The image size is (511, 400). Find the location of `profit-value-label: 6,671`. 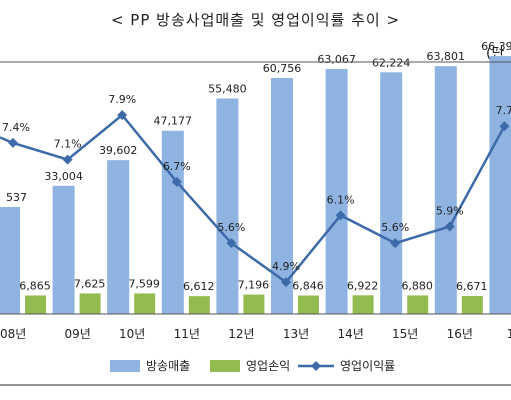

profit-value-label: 6,671 is located at coordinates (472, 286).